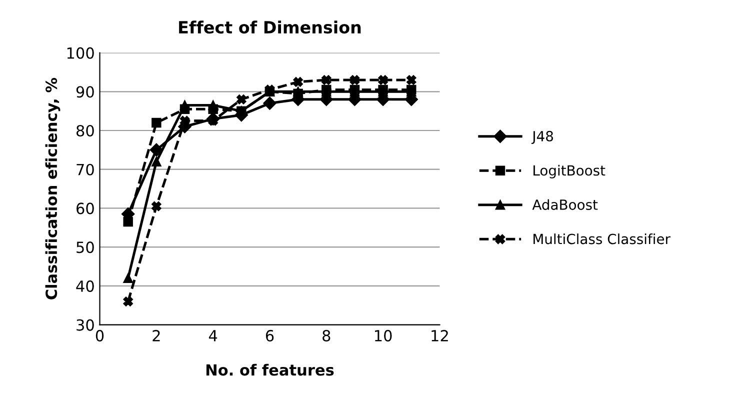  Describe the element at coordinates (100, 336) in the screenshot. I see `x-tick-label: 0` at that location.